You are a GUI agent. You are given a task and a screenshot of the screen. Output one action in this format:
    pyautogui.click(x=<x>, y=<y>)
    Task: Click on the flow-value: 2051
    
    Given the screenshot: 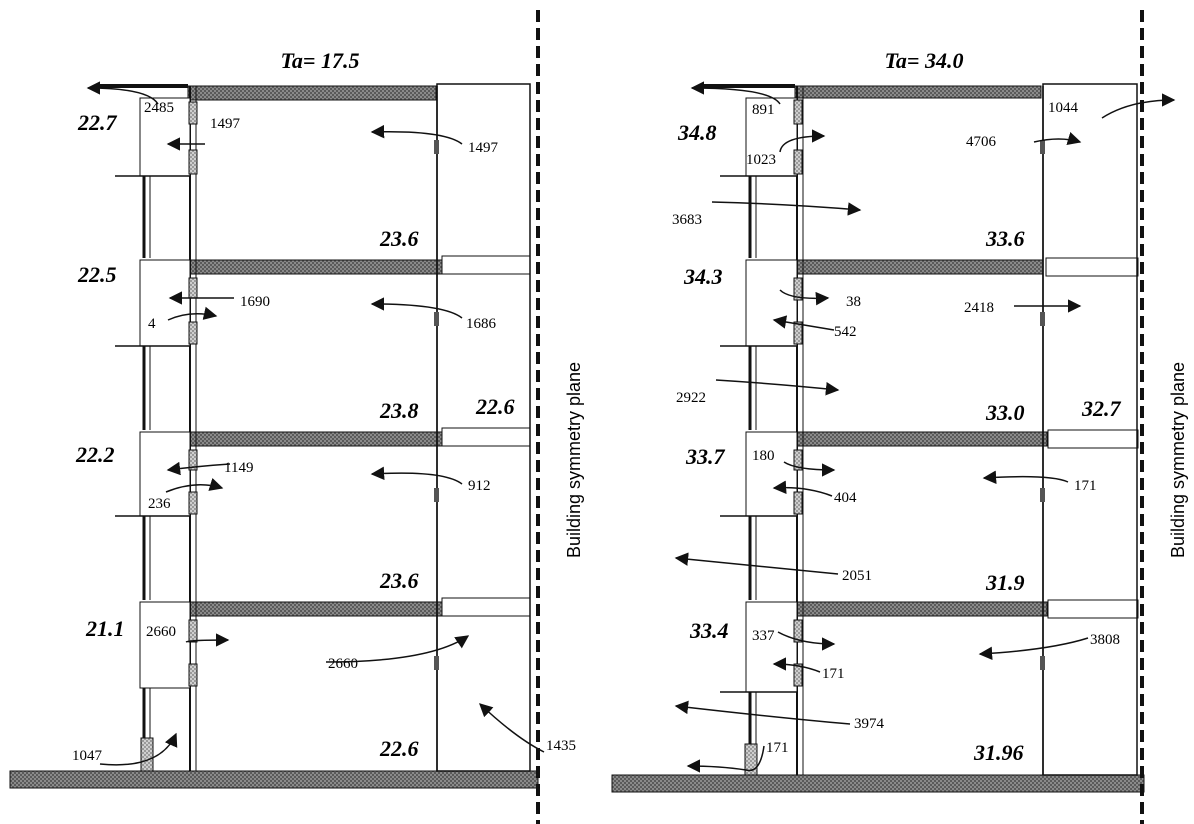 What is the action you would take?
    pyautogui.click(x=857, y=576)
    